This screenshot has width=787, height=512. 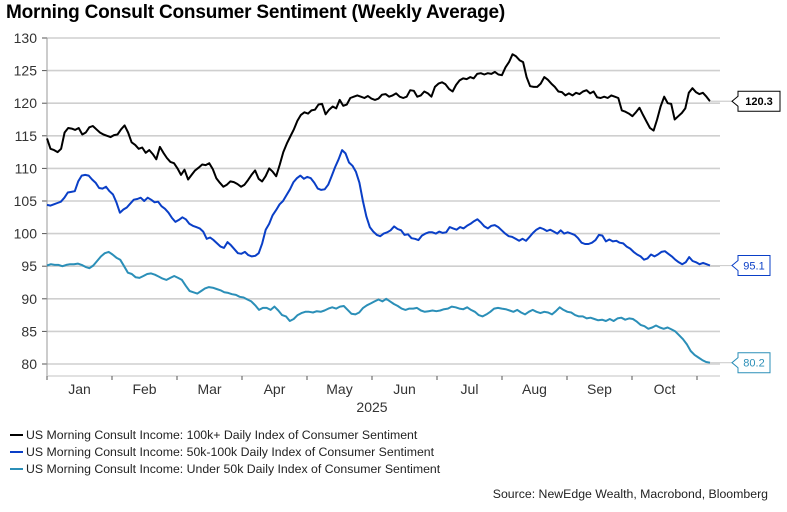 I want to click on label-value: 95.1, so click(x=753, y=267).